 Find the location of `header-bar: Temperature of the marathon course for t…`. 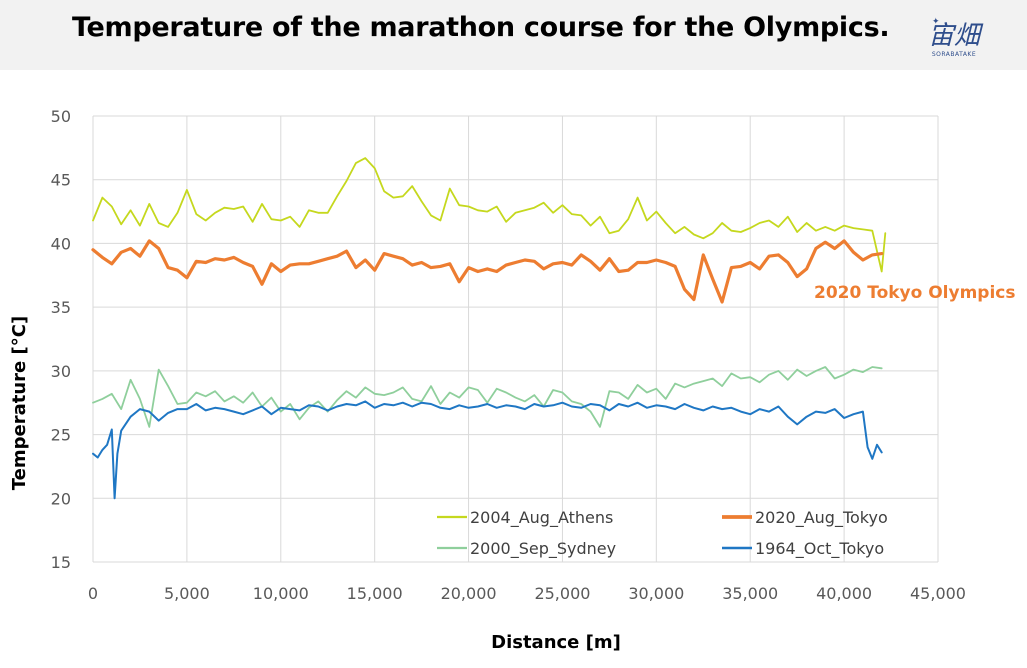

header-bar: Temperature of the marathon course for t… is located at coordinates (513, 35).